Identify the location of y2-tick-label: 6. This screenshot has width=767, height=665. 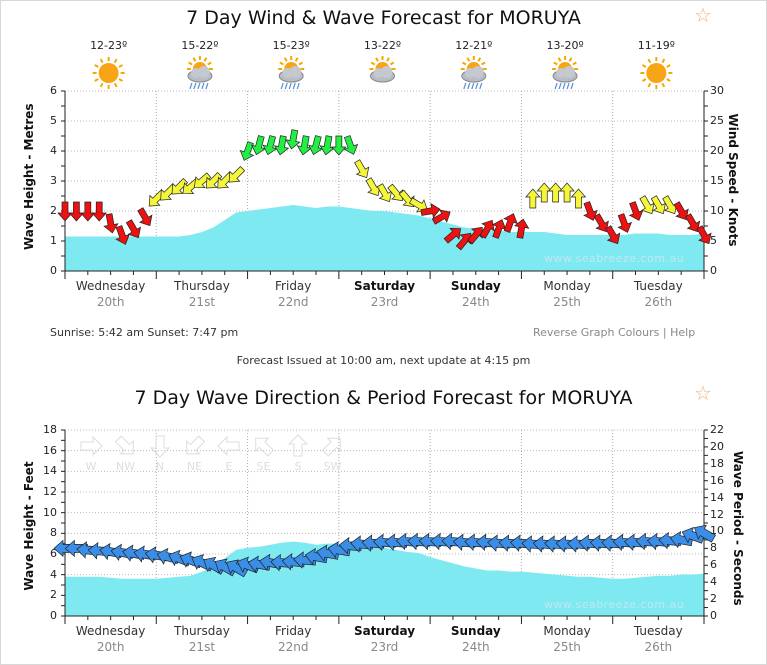
(713, 565).